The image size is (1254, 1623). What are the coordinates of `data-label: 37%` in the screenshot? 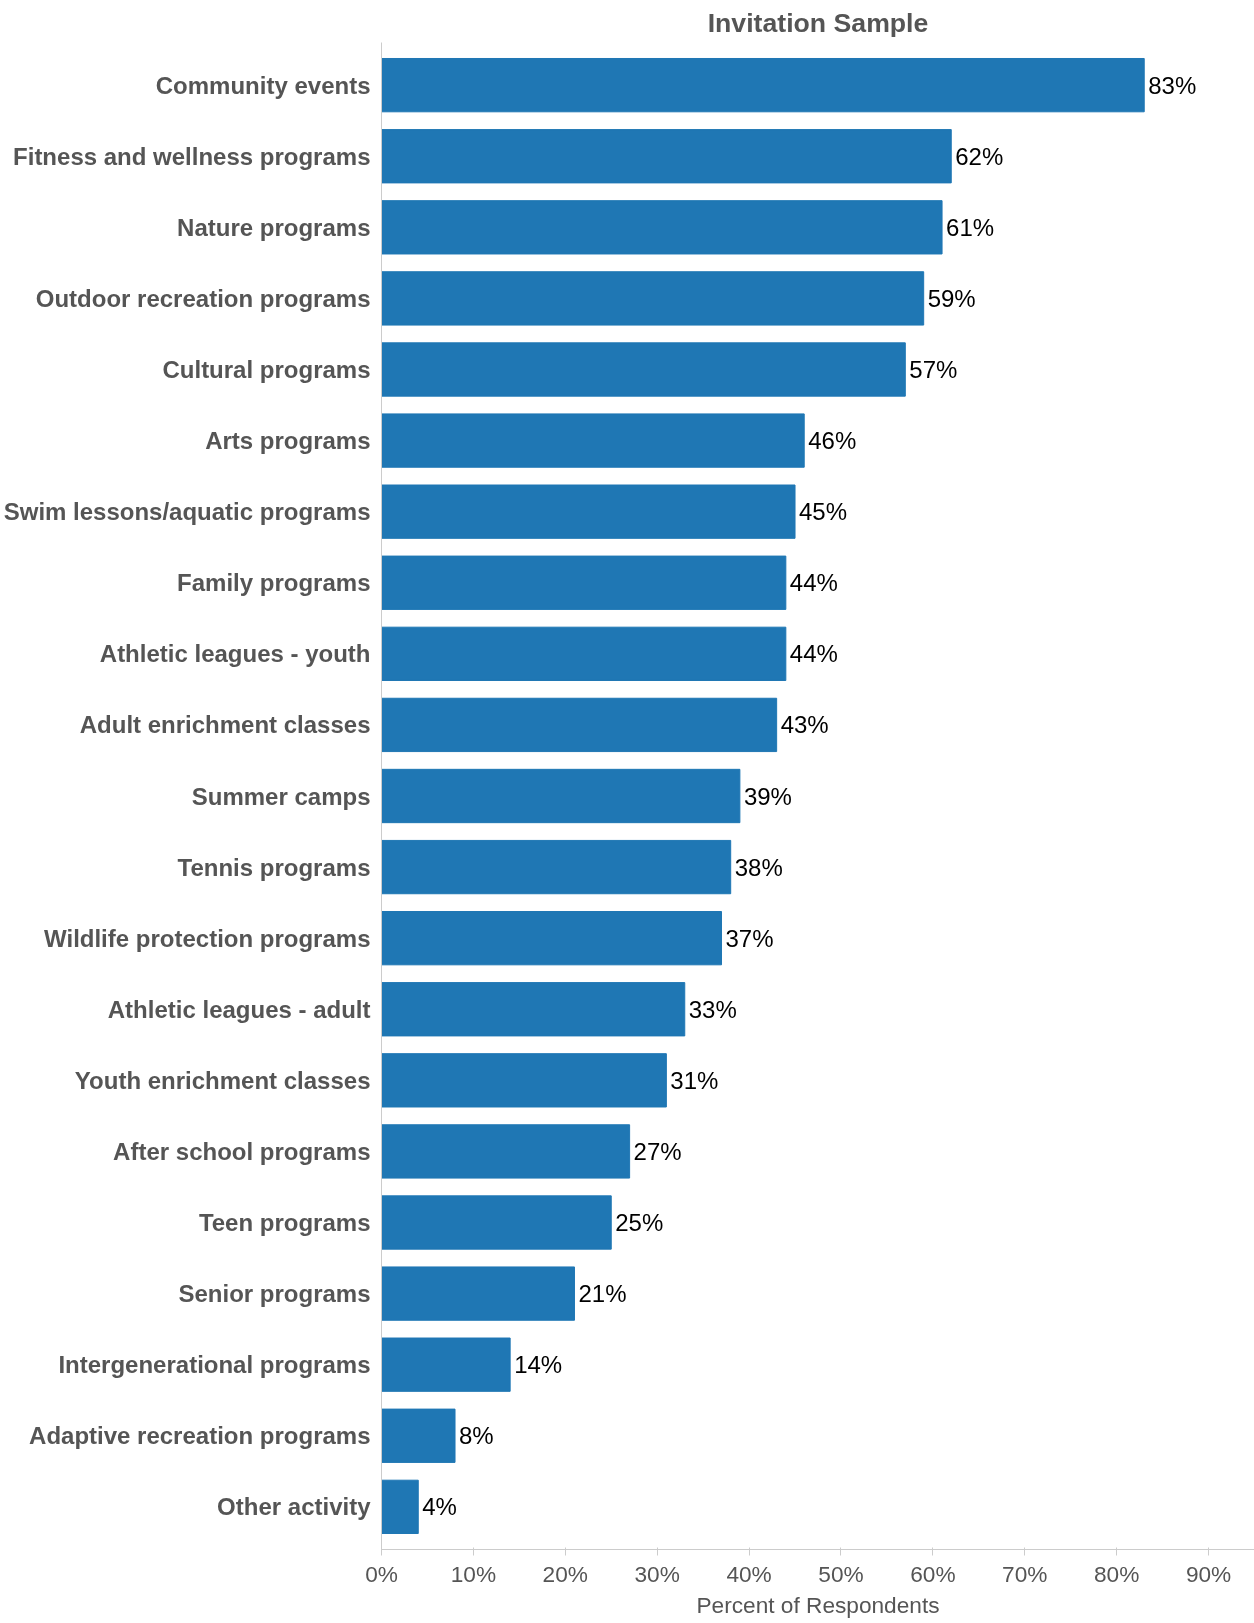 It's located at (749, 938).